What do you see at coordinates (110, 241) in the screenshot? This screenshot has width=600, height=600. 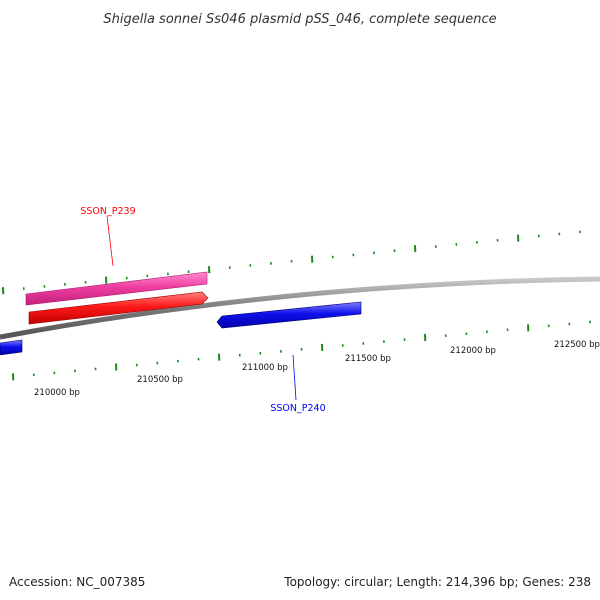 I see `SSON-P239-leader-line` at bounding box center [110, 241].